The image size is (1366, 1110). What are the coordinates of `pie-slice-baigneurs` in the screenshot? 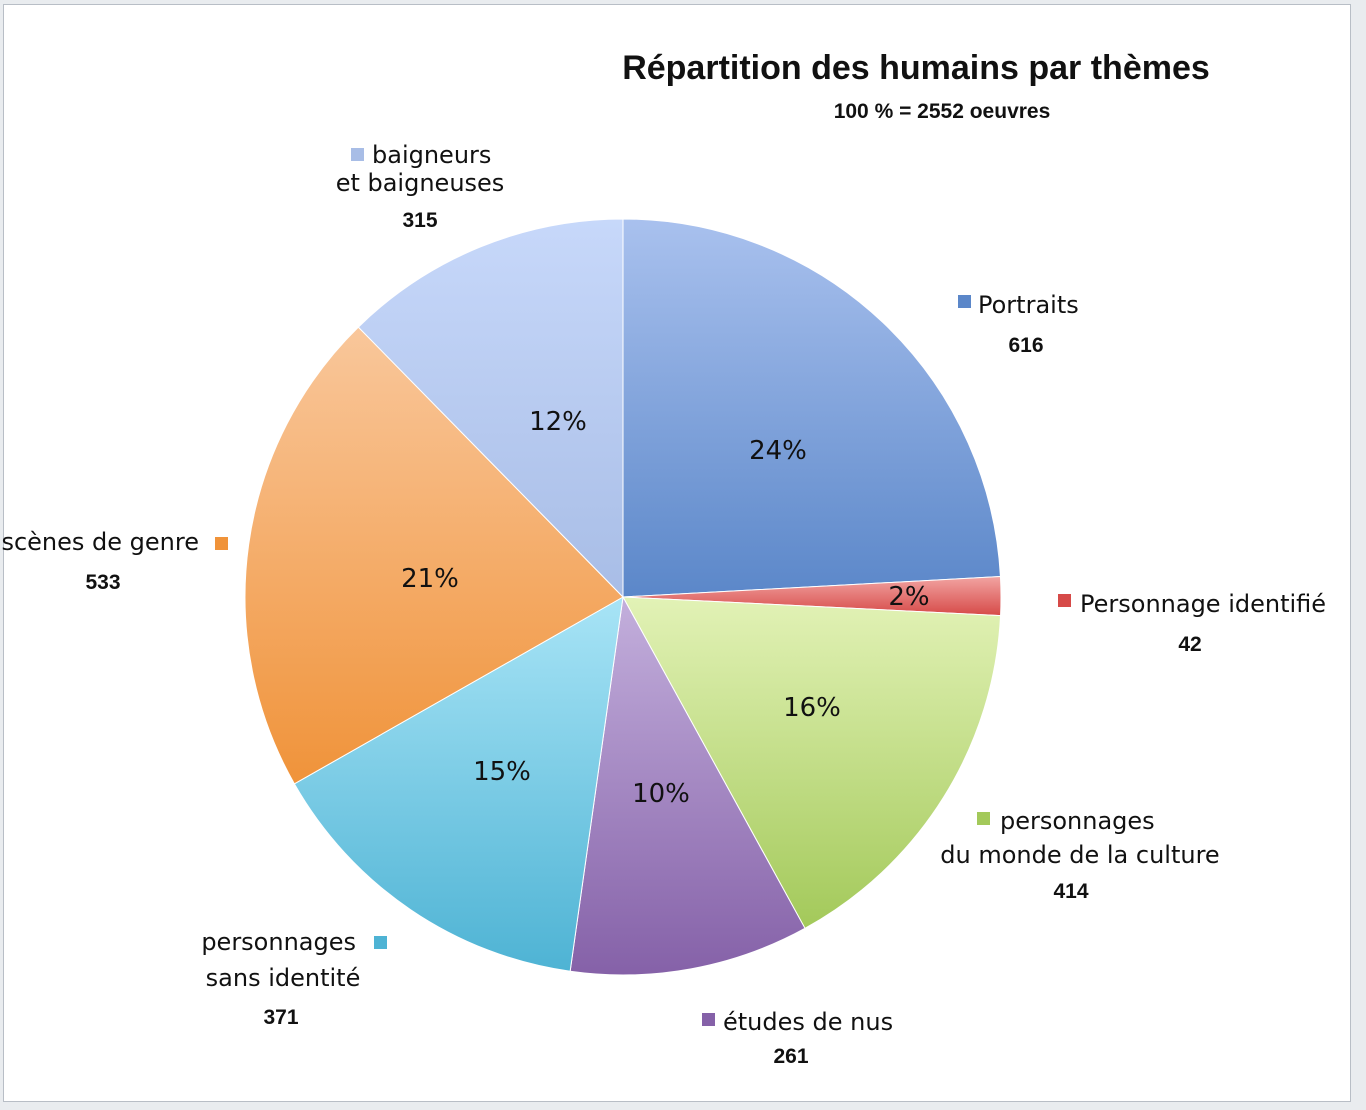 It's located at (490, 408).